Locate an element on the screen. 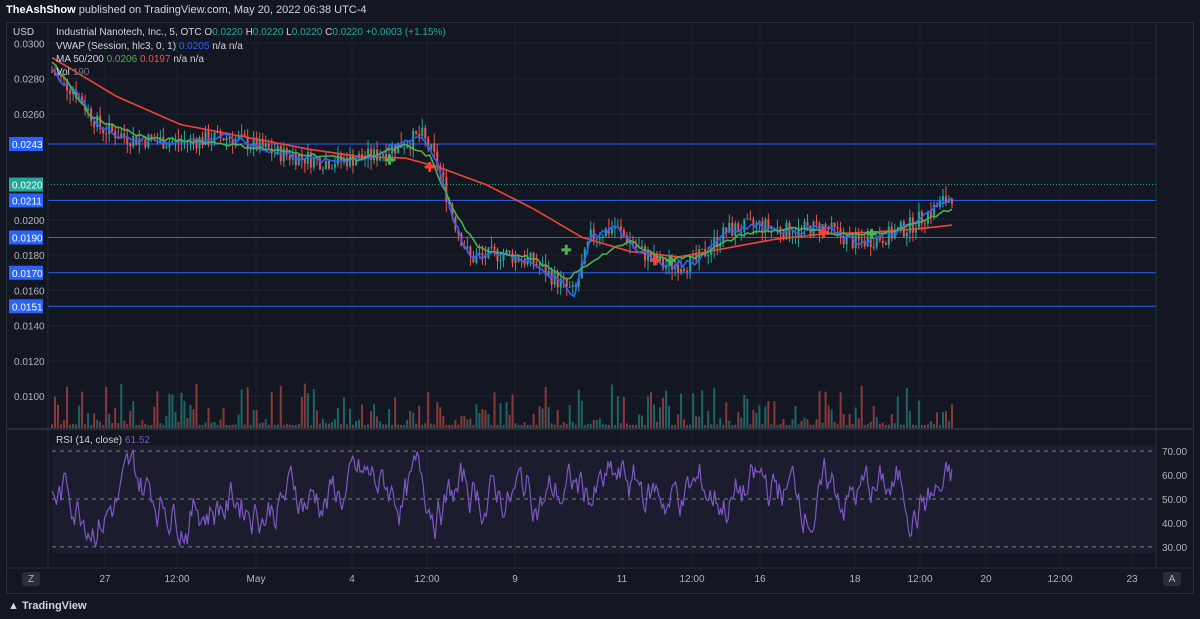 This screenshot has width=1200, height=619. legend-symbol: Industrial Nanotech, Inc., 5, OTC is located at coordinates (129, 32).